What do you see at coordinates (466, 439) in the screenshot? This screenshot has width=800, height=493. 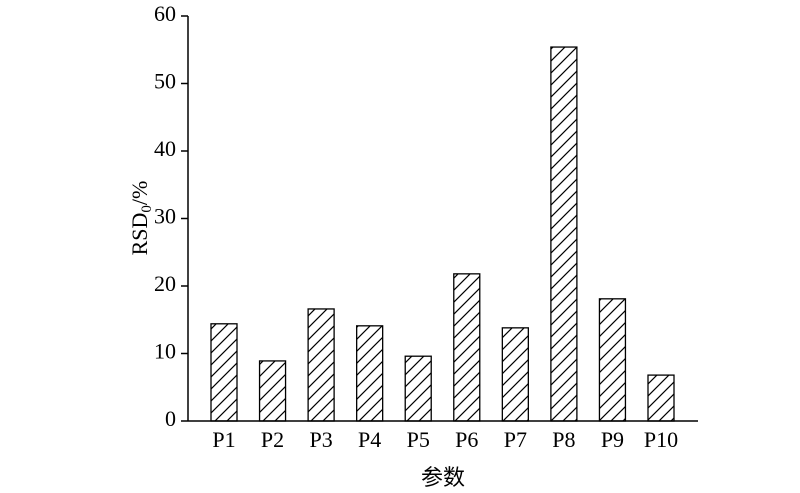 I see `x-tick-label: P6` at bounding box center [466, 439].